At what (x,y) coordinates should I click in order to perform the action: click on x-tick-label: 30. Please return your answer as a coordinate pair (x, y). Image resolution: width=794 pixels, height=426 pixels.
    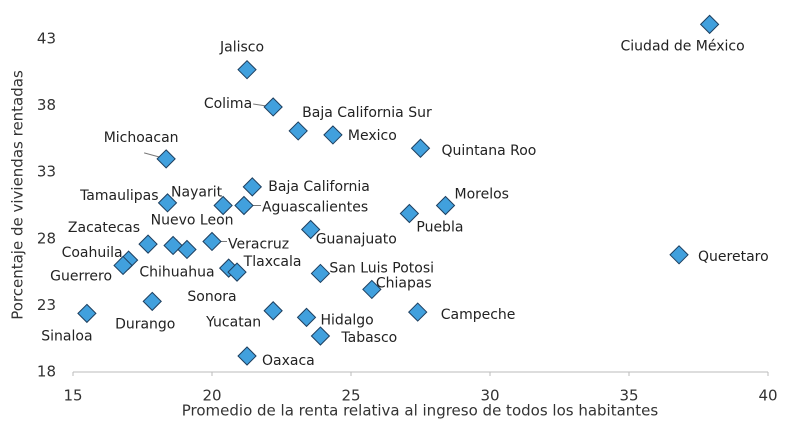
    Looking at the image, I should click on (489, 396).